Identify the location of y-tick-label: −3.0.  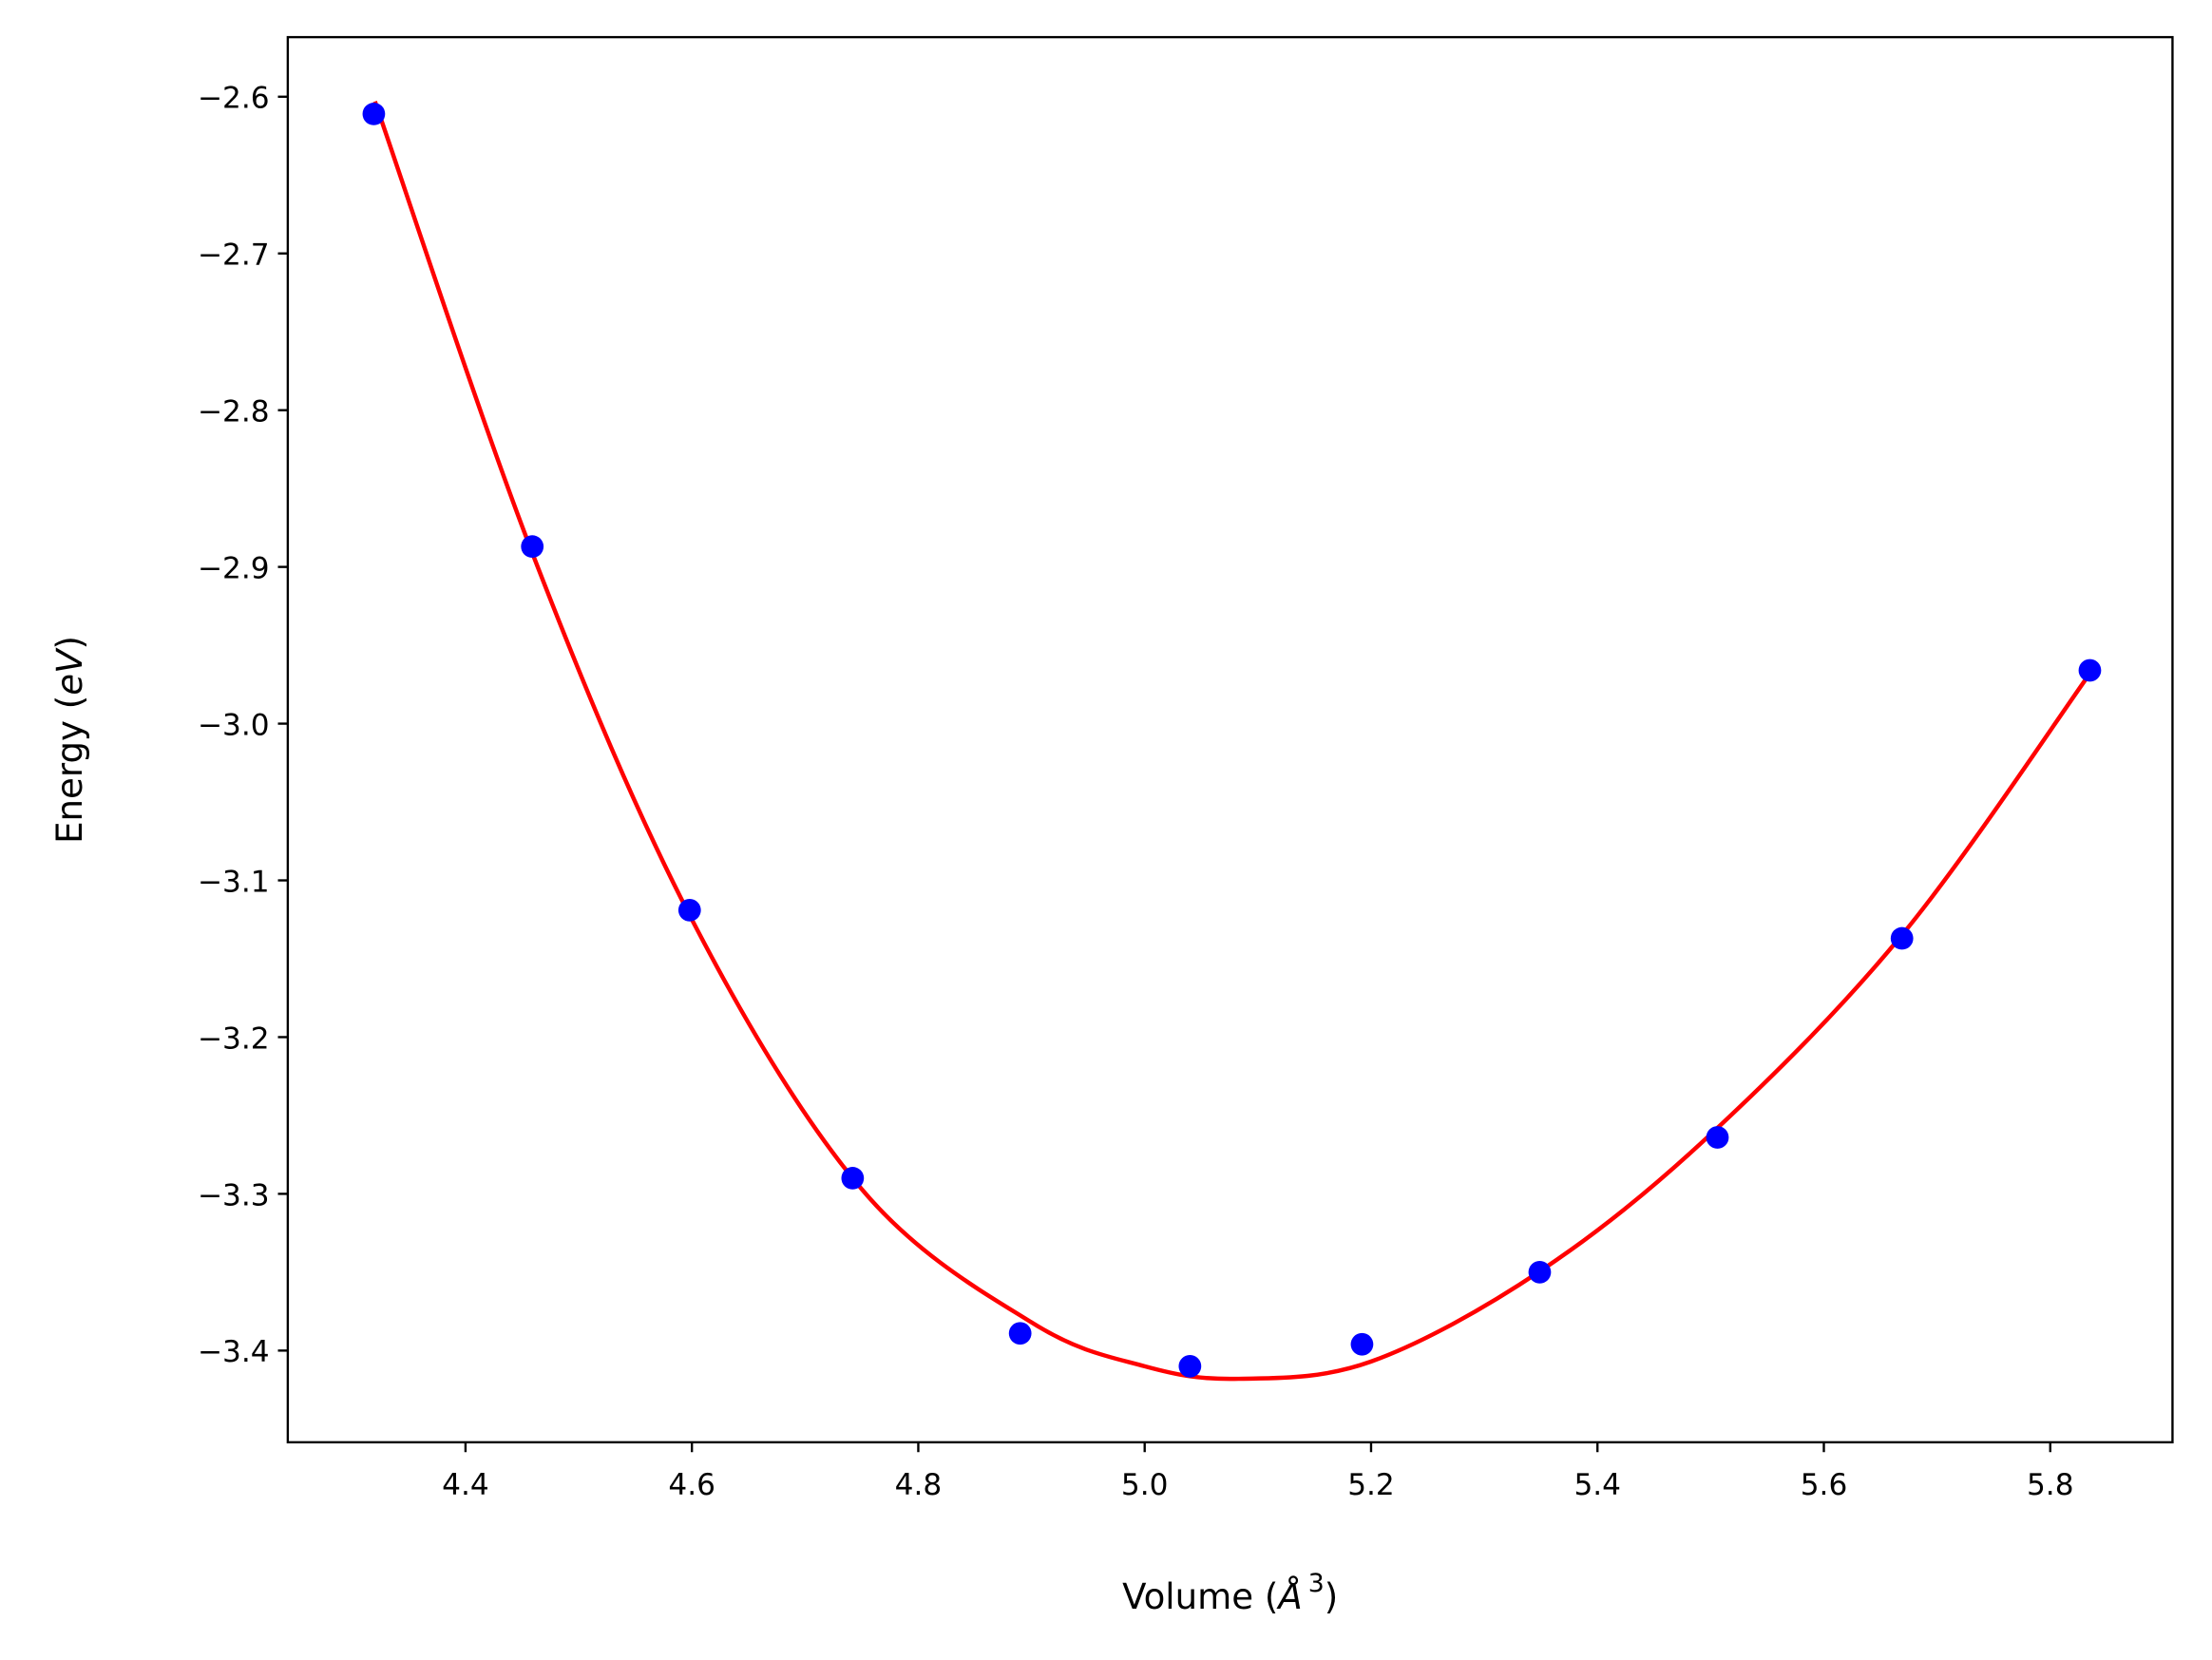
(234, 725).